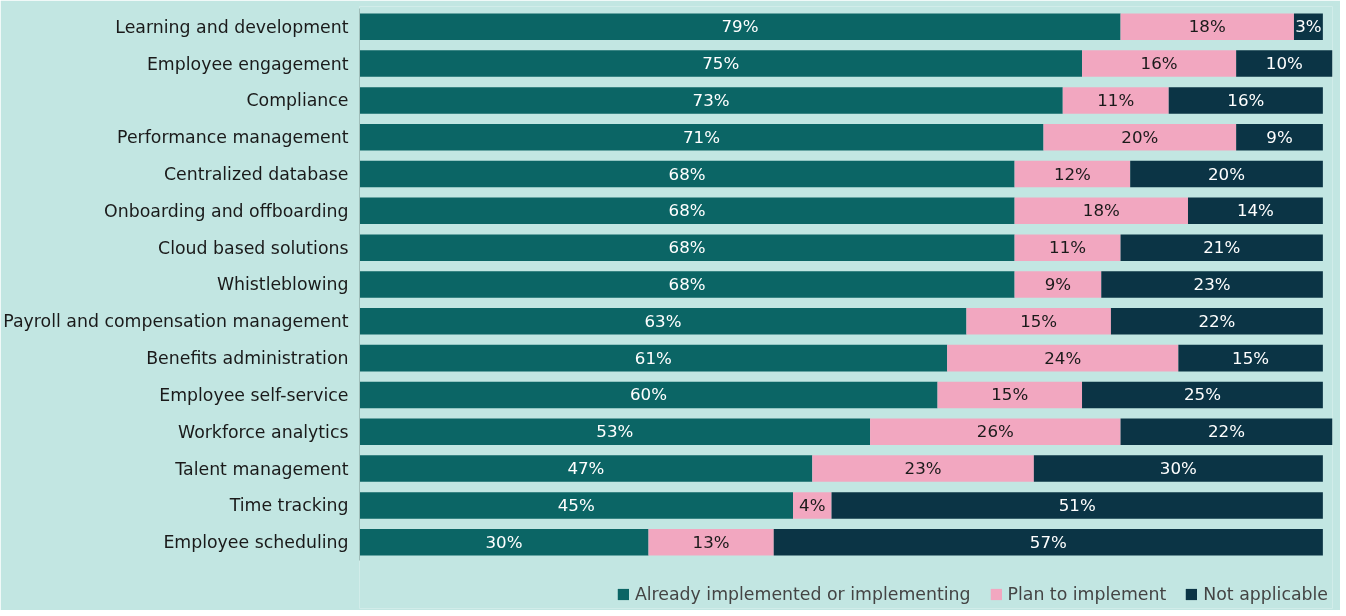 Image resolution: width=1346 pixels, height=616 pixels. I want to click on legend-label: Not applicable, so click(1265, 594).